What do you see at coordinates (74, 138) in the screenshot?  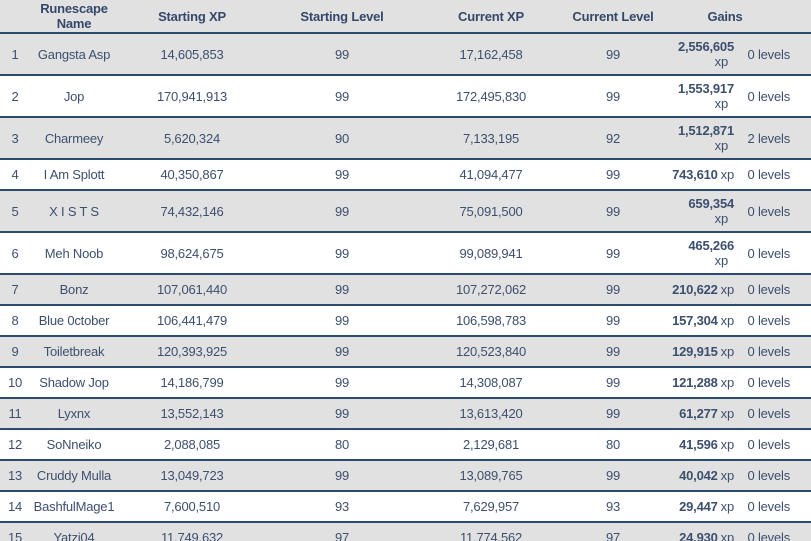 I see `player-name-cell: Charmeey` at bounding box center [74, 138].